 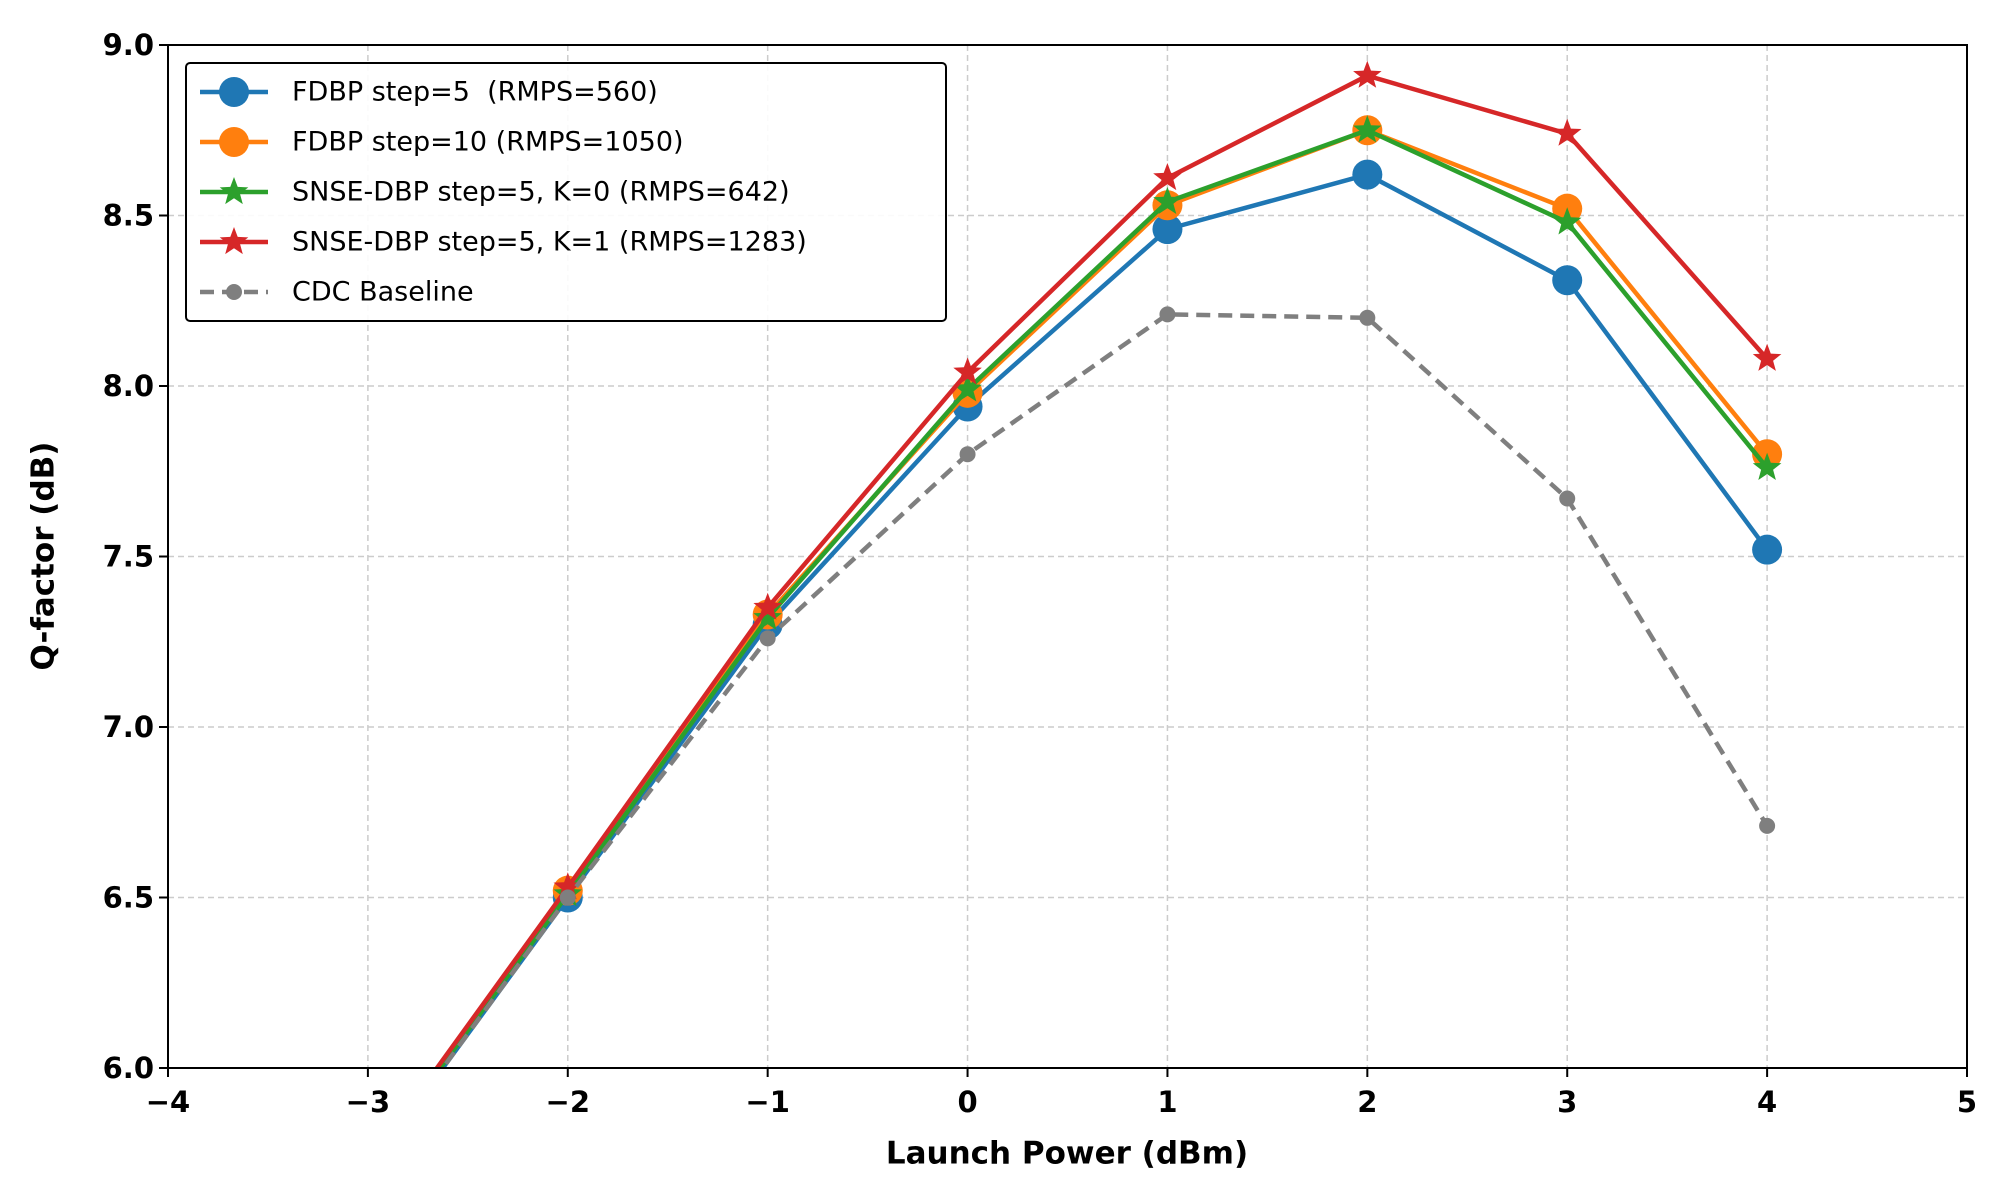 I want to click on legend-label: FDBP step=10 (RMPS=1050), so click(x=488, y=142).